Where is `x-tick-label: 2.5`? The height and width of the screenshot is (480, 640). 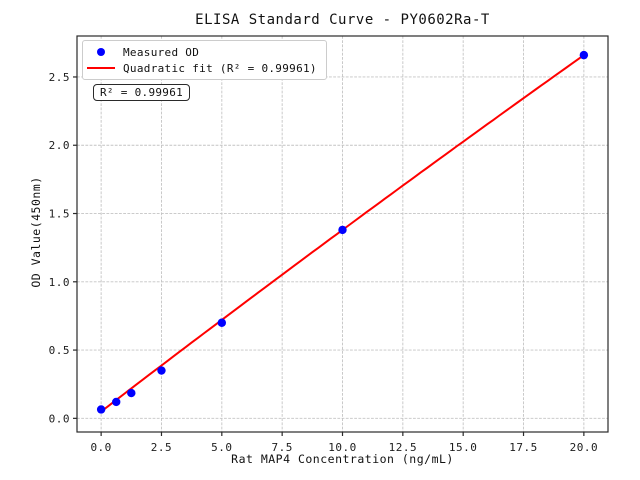
x-tick-label: 2.5 is located at coordinates (161, 447).